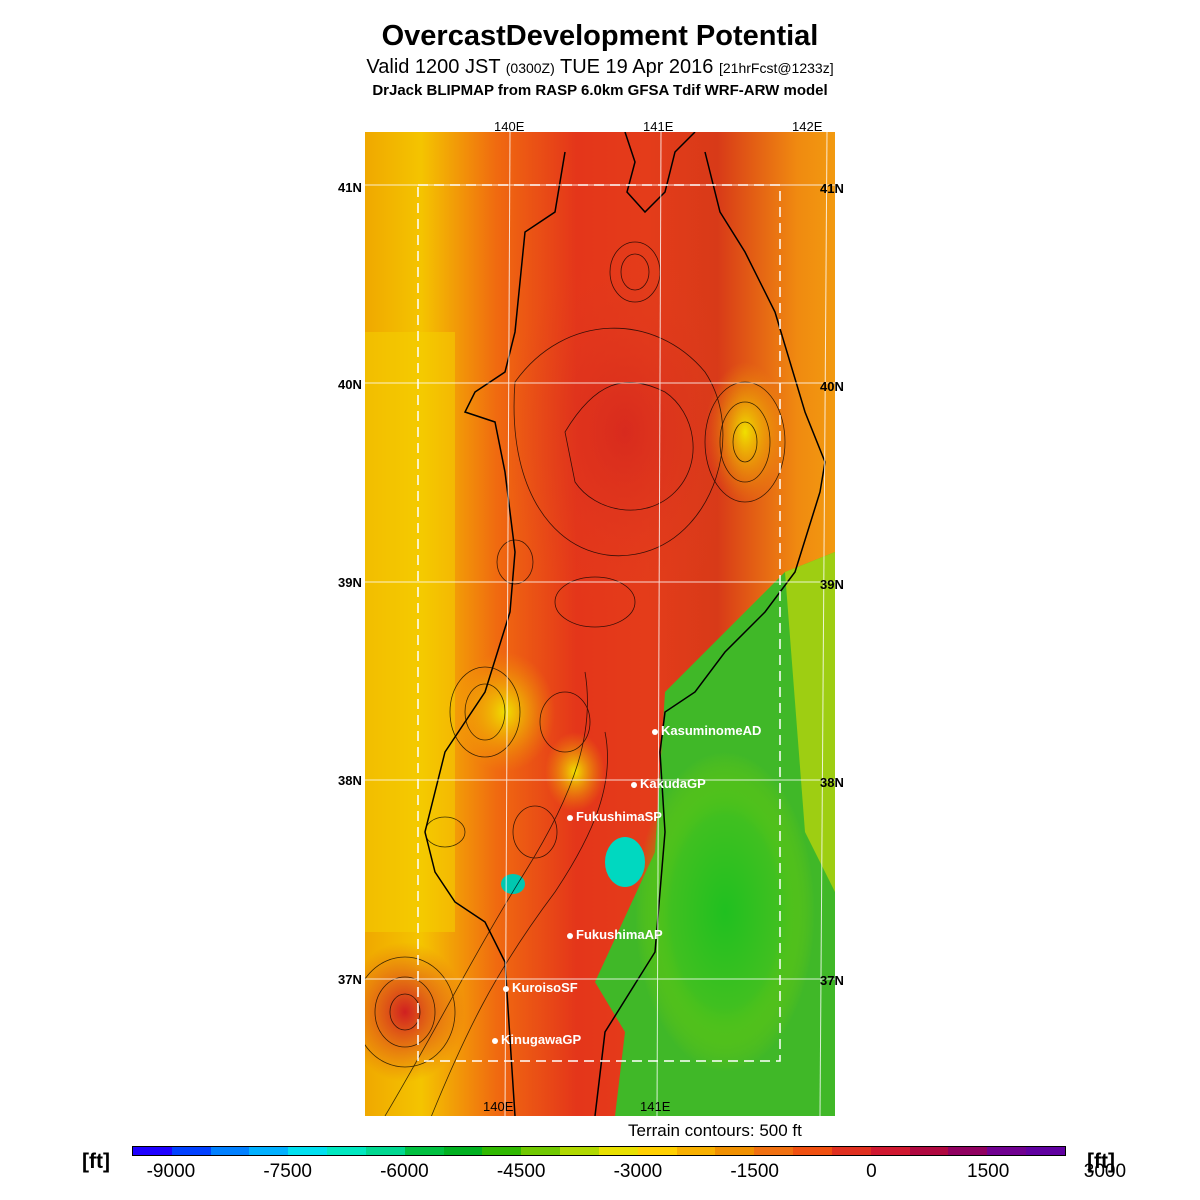 The width and height of the screenshot is (1200, 1200). What do you see at coordinates (658, 126) in the screenshot?
I see `lon-label-141e-top: 141E` at bounding box center [658, 126].